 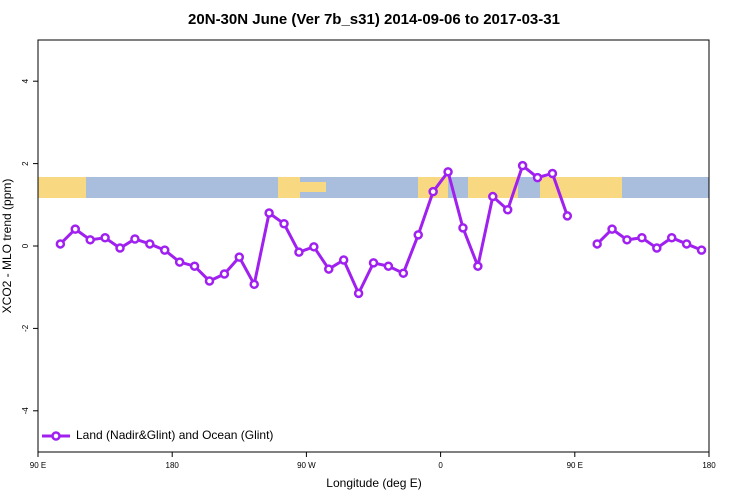 I want to click on x-tick-label: 90 W, so click(x=306, y=465).